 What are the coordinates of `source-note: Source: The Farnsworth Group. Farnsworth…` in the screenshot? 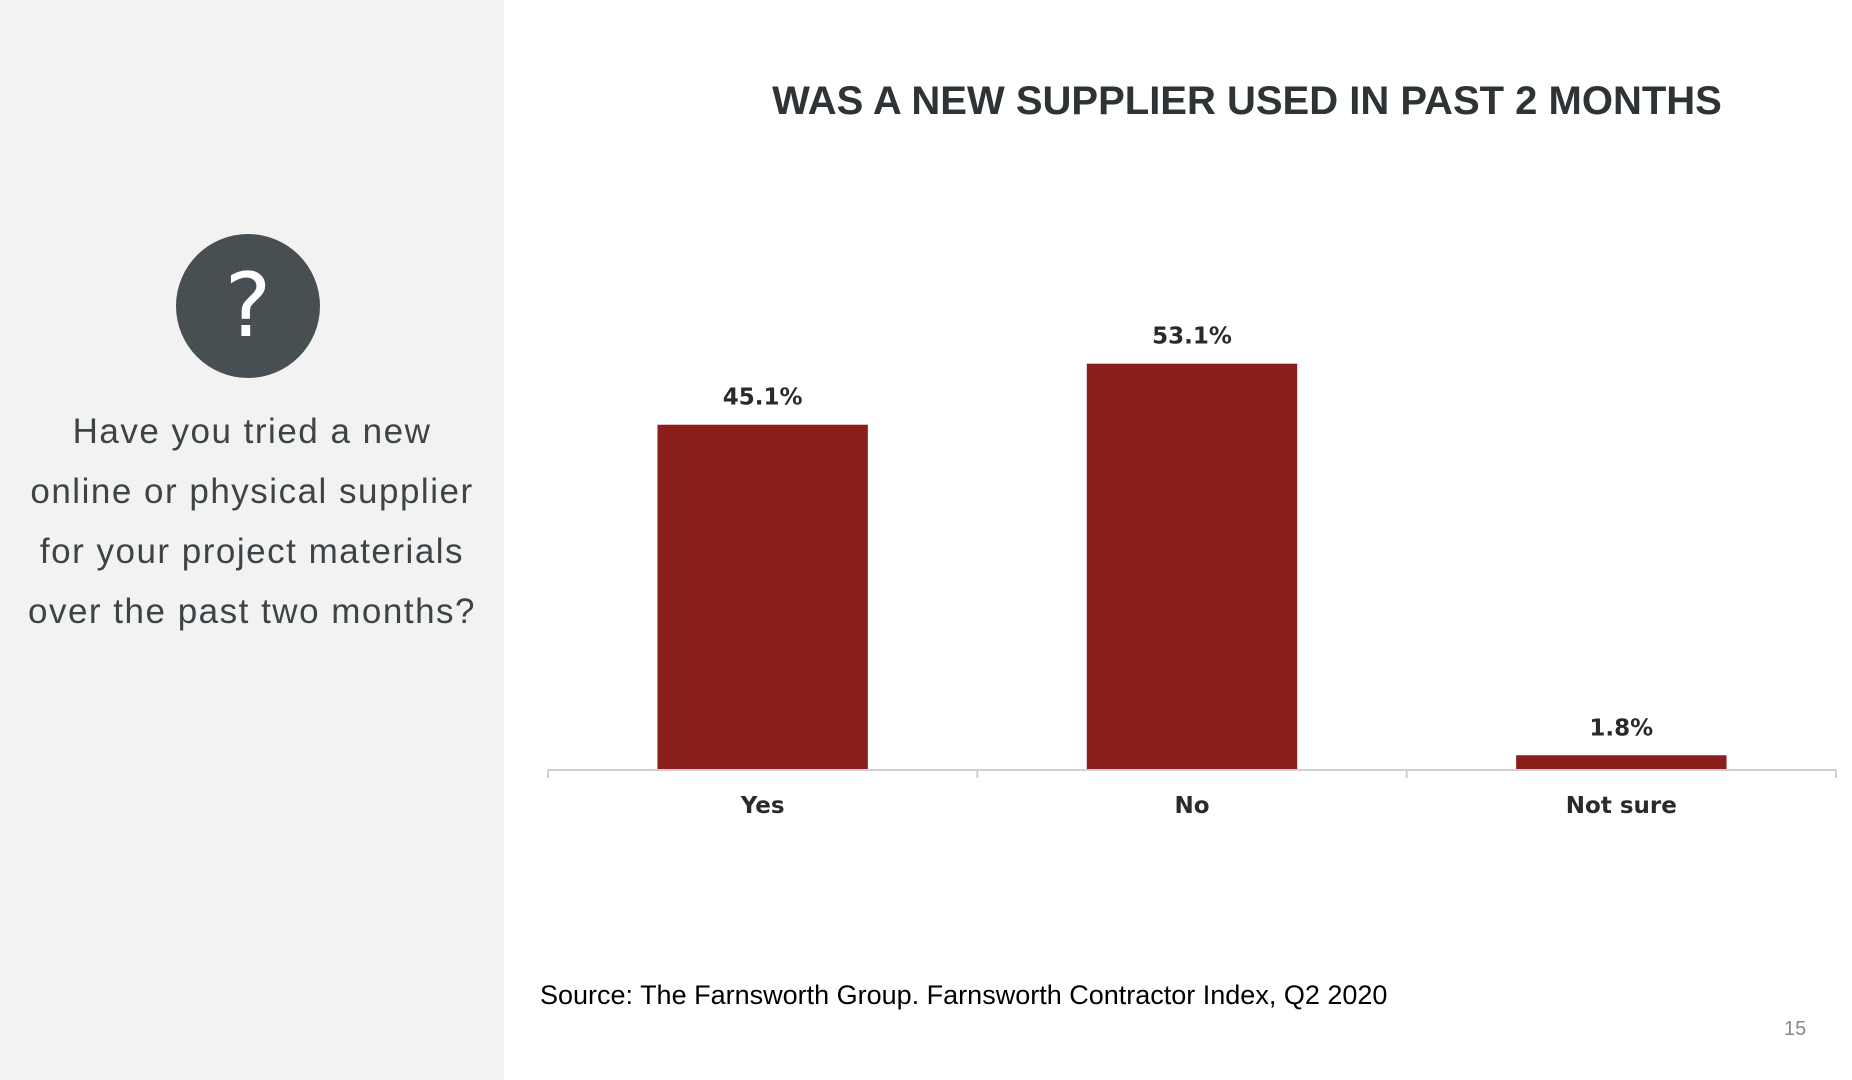 It's located at (964, 995).